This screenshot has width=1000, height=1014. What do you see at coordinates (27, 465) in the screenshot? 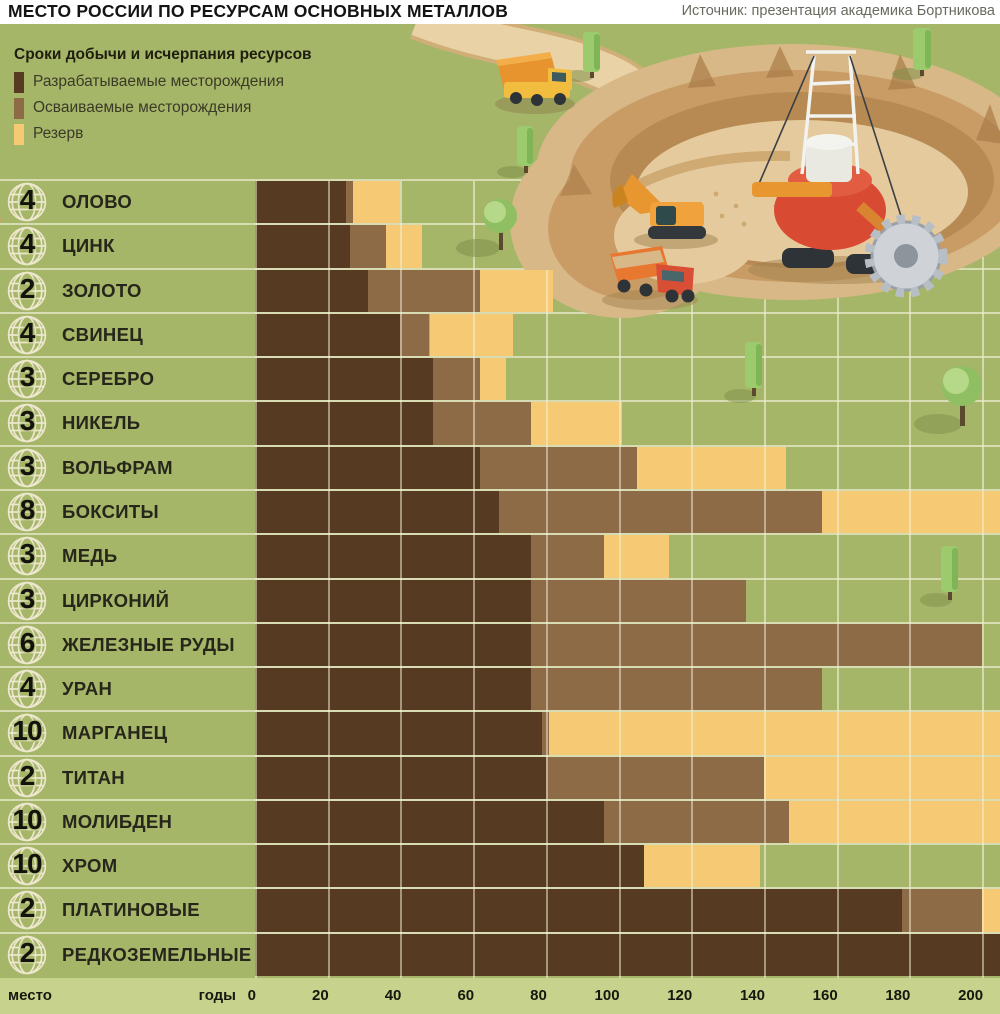
I see `world-rank-value: 3` at bounding box center [27, 465].